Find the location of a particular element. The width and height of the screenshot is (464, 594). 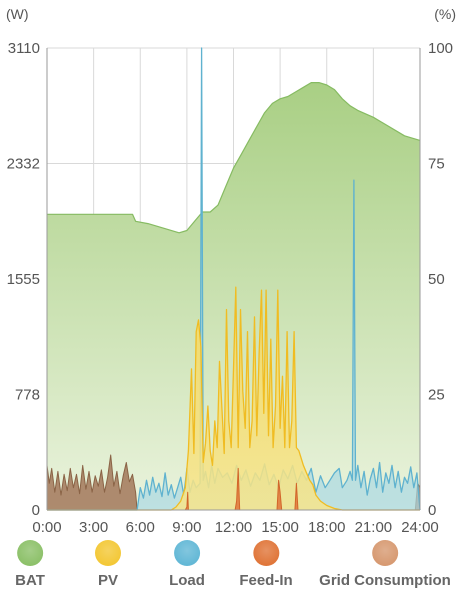

legend-item-grid-consumption: Grid Consumption is located at coordinates (385, 564).